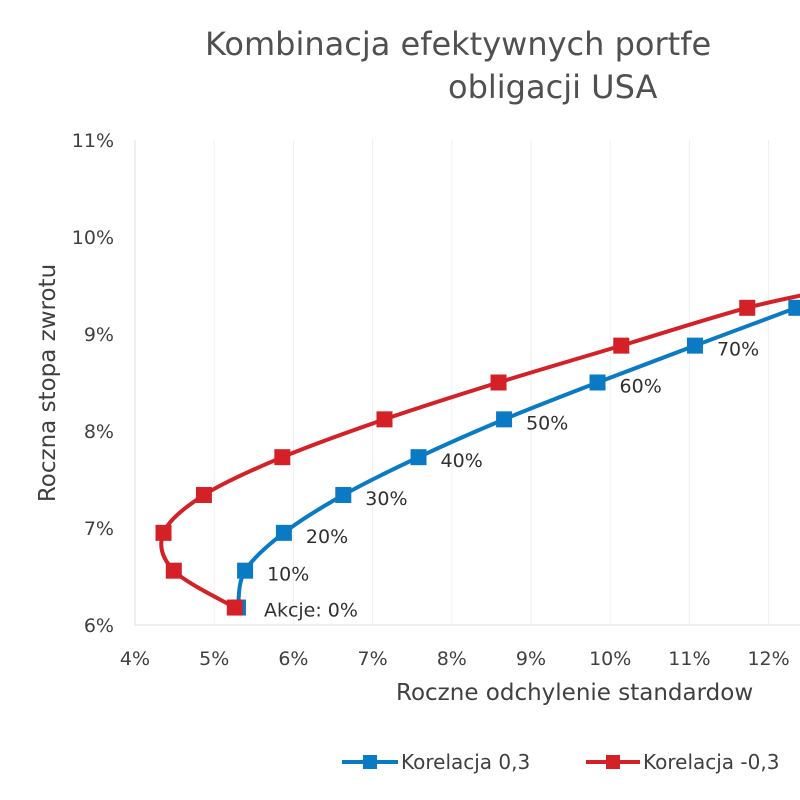 The height and width of the screenshot is (800, 800). Describe the element at coordinates (452, 659) in the screenshot. I see `x-tick-label: 8%` at that location.